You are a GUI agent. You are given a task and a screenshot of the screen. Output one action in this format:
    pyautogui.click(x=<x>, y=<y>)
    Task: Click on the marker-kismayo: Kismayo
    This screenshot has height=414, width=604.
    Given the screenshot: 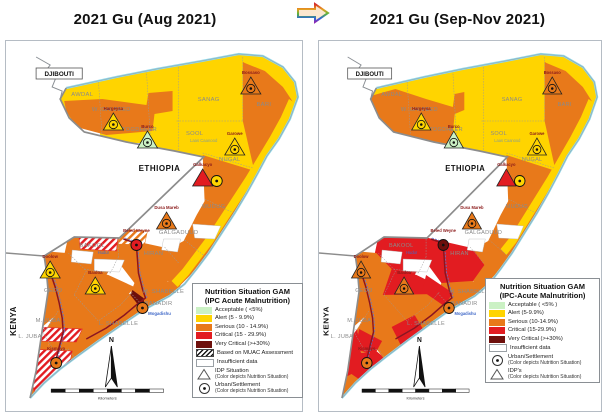 What is the action you would take?
    pyautogui.click(x=56, y=357)
    